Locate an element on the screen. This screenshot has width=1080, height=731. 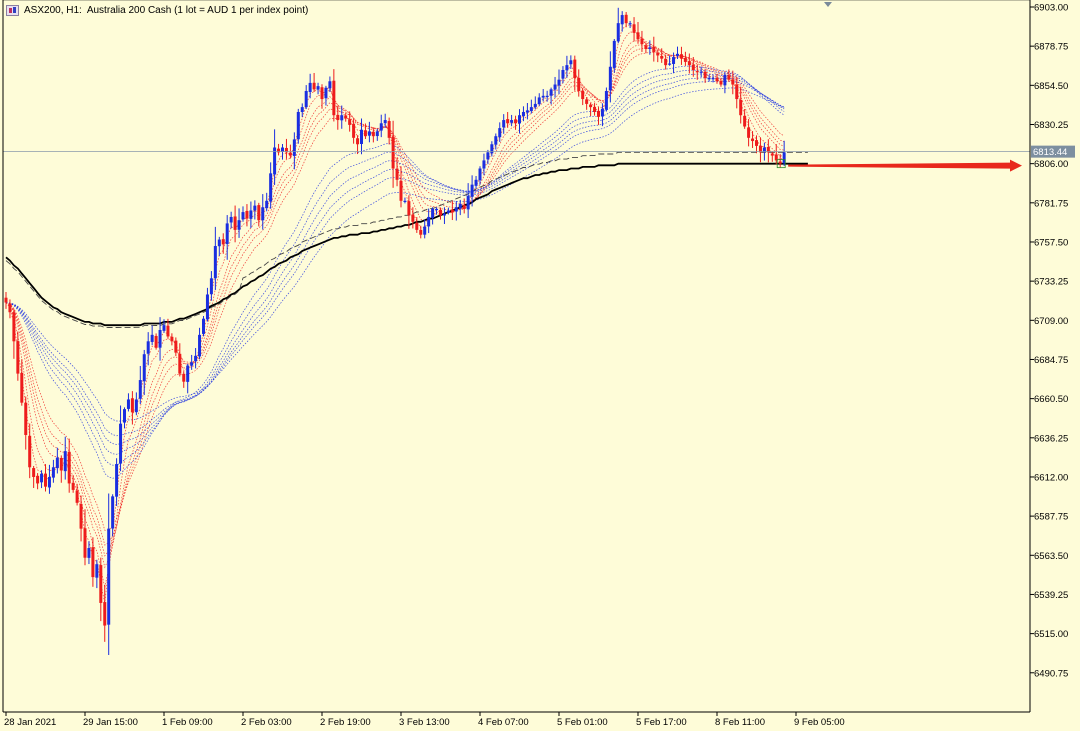
price-tick-label: 6660.50 is located at coordinates (1051, 399).